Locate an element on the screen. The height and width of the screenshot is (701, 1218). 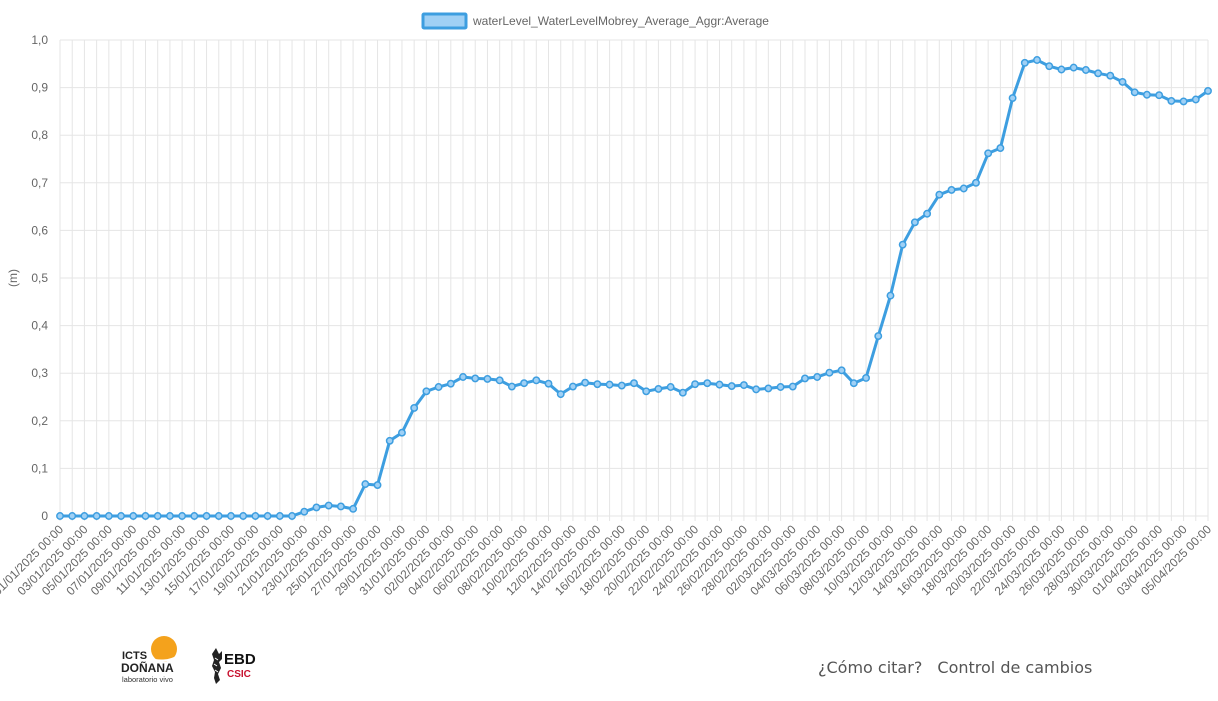
icts-donana-logo: ICTS DOÑANA laboratorio vivo is located at coordinates (151, 662).